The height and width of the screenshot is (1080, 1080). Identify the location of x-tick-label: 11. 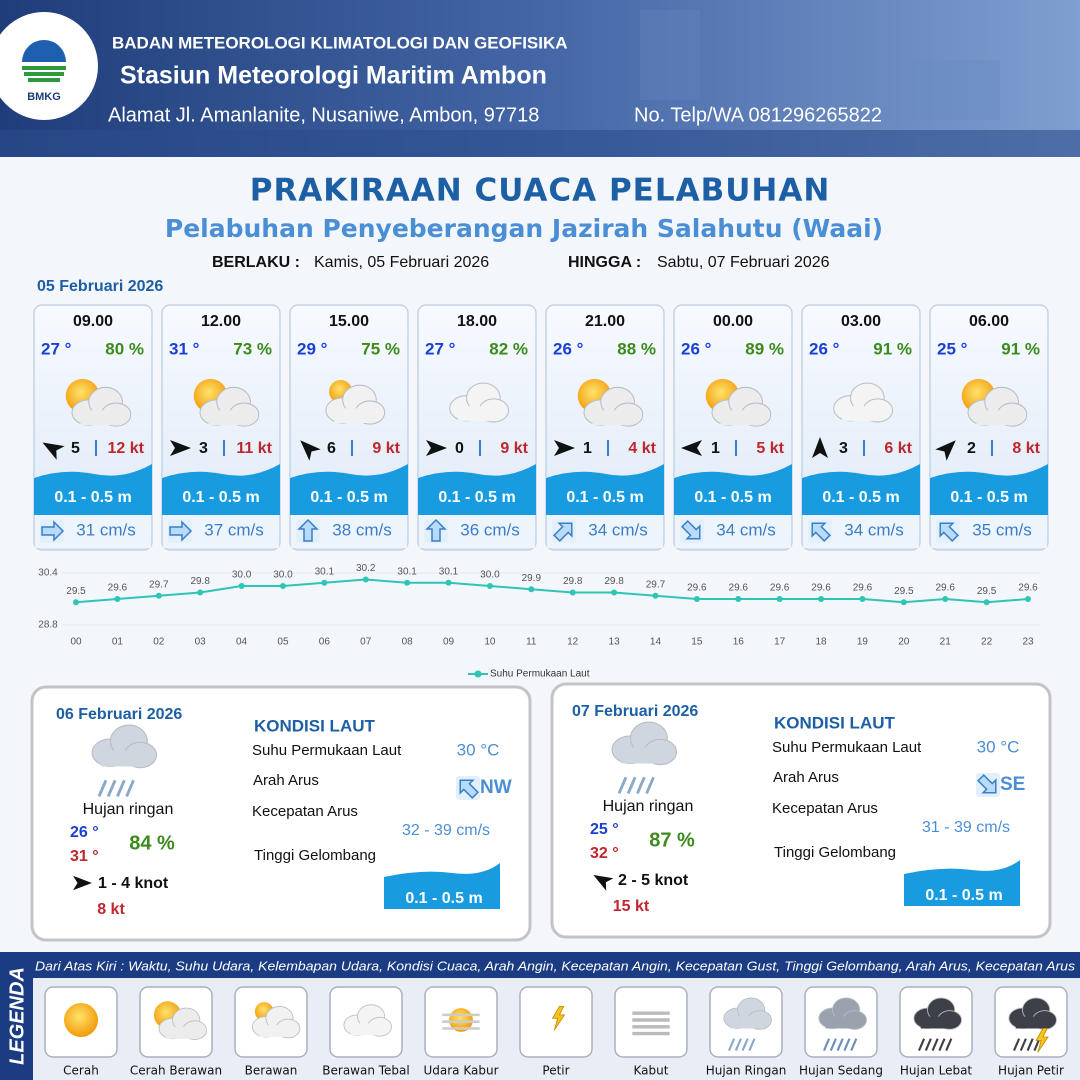
(531, 642).